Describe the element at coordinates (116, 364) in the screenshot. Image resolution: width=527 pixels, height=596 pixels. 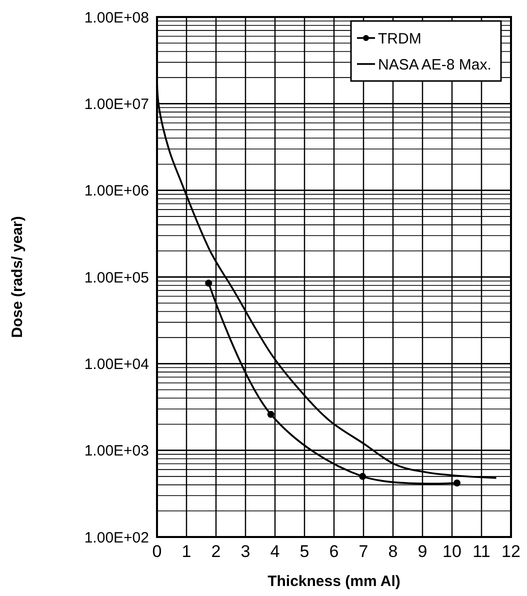
I see `y-tick-label: 1.00E+04` at that location.